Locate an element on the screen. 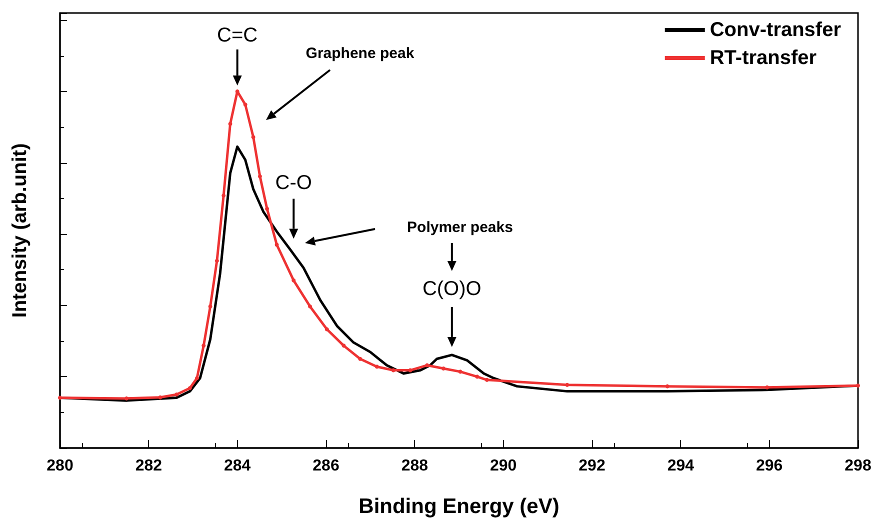  annotation: C=C is located at coordinates (237, 35).